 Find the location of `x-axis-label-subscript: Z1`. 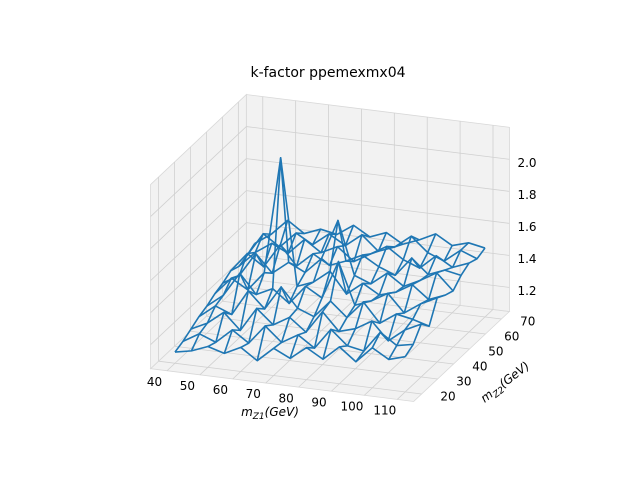

x-axis-label-subscript: Z1 is located at coordinates (258, 417).